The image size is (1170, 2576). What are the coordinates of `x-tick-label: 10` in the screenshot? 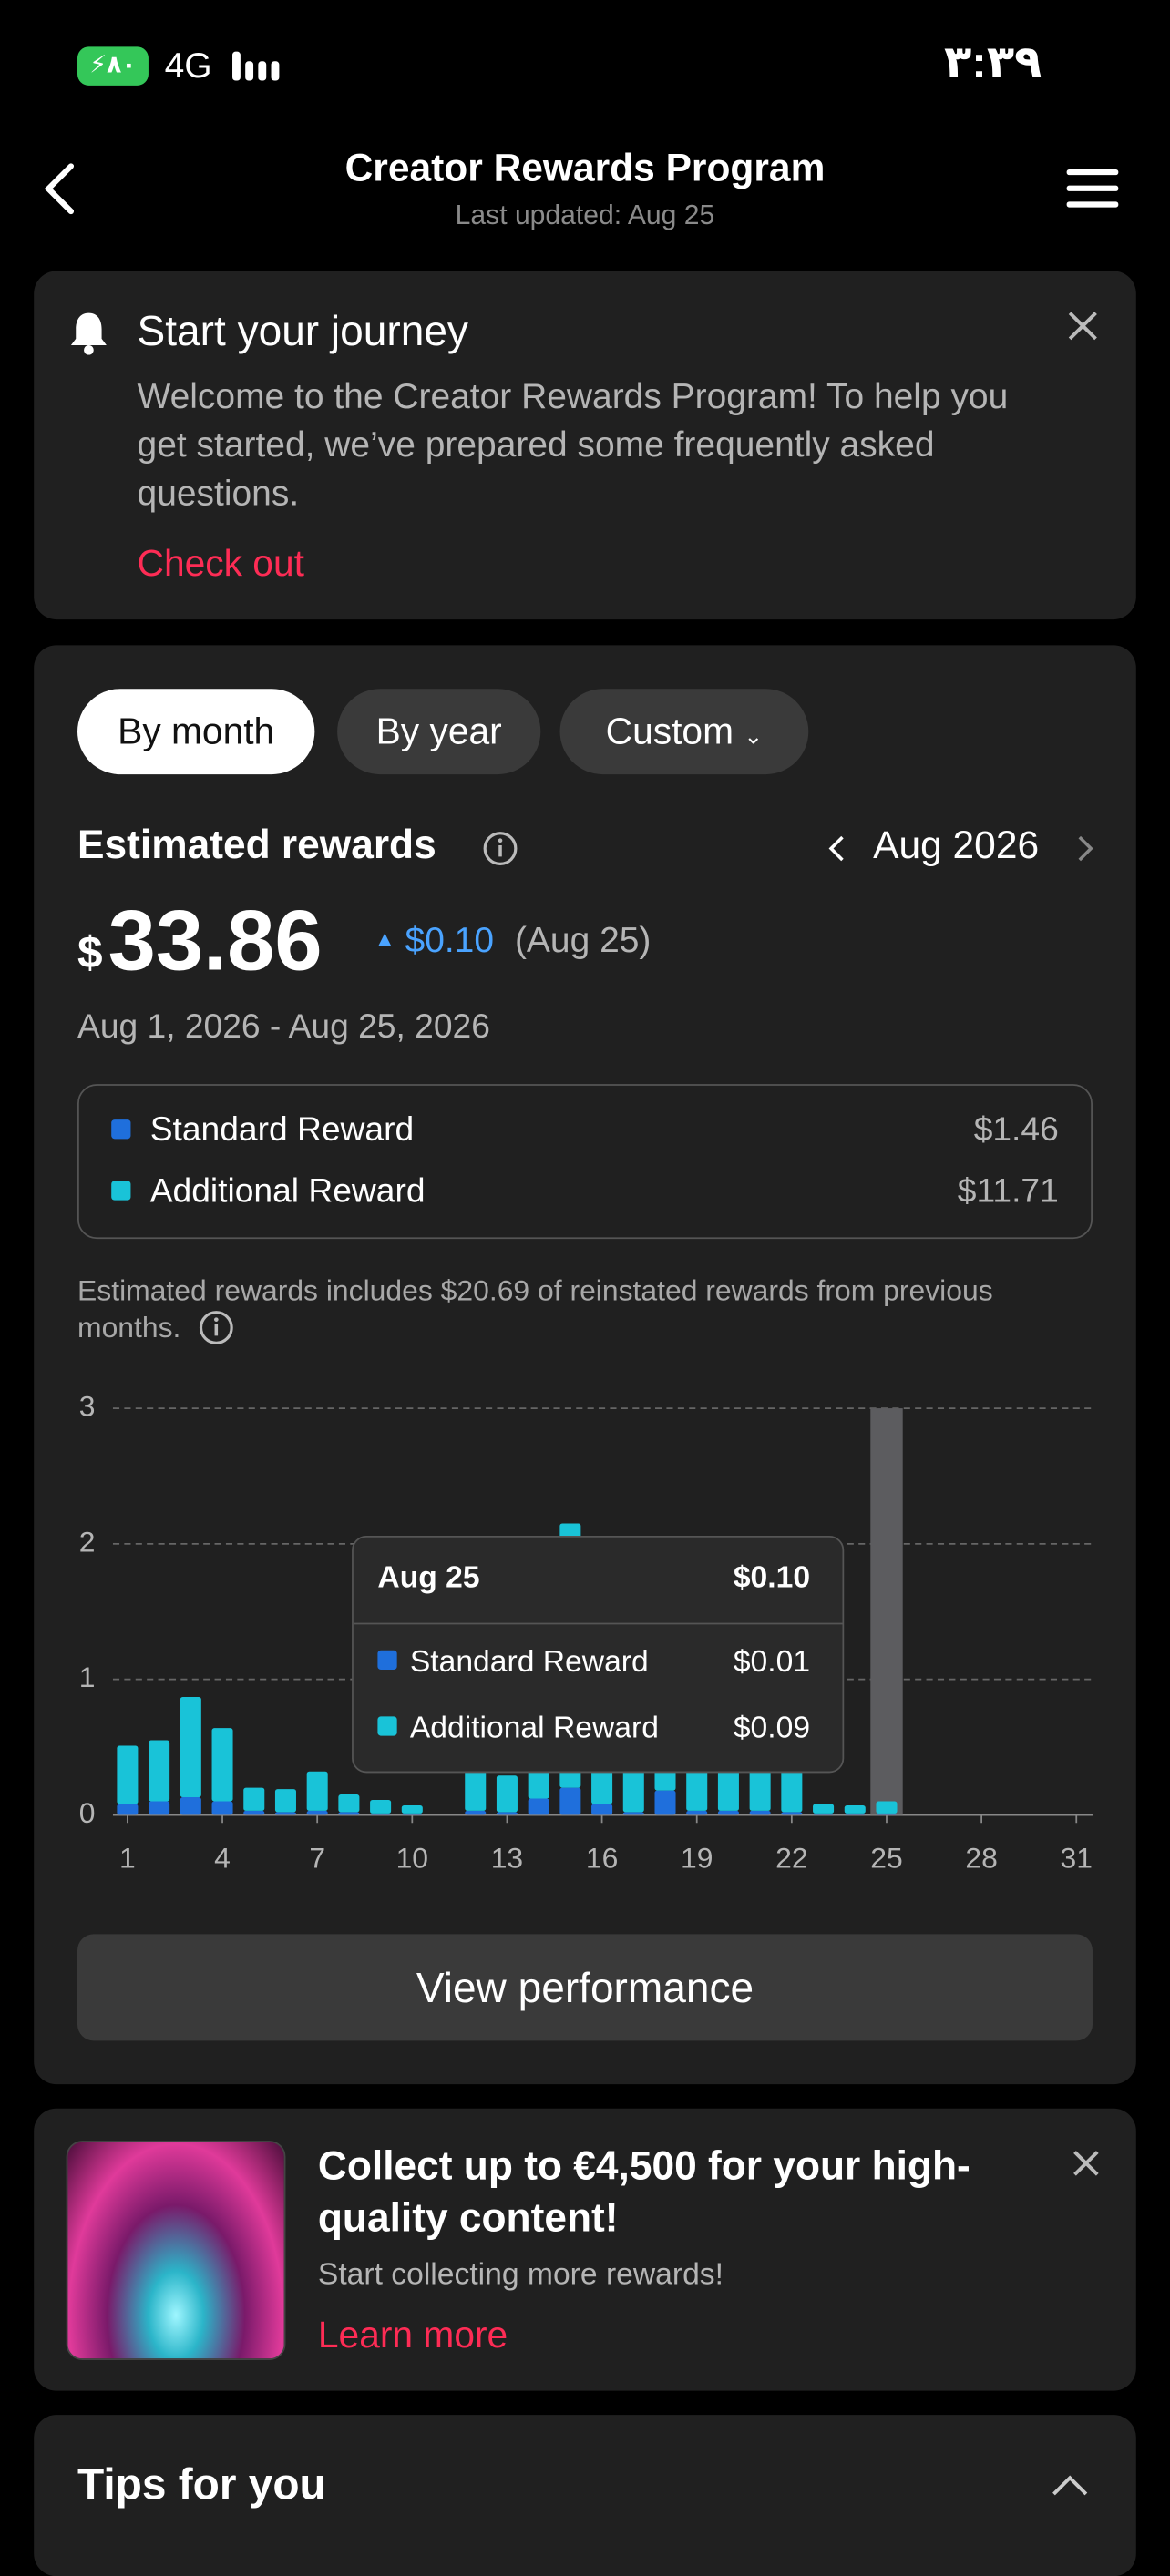 It's located at (412, 1857).